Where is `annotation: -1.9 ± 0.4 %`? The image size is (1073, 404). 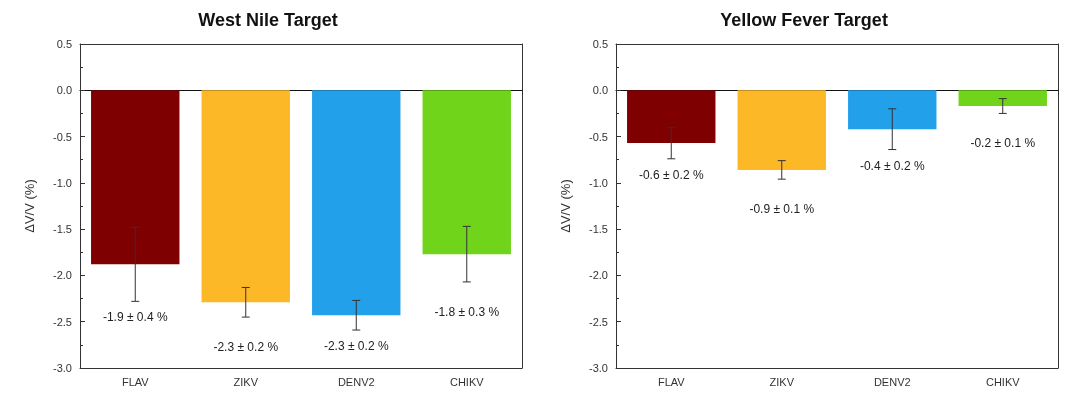
annotation: -1.9 ± 0.4 % is located at coordinates (135, 317).